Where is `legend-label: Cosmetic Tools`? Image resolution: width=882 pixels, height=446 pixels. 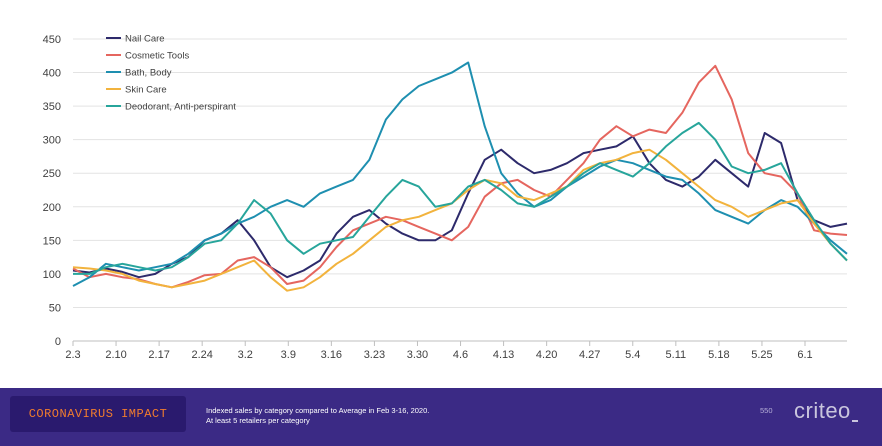
legend-label: Cosmetic Tools is located at coordinates (157, 56).